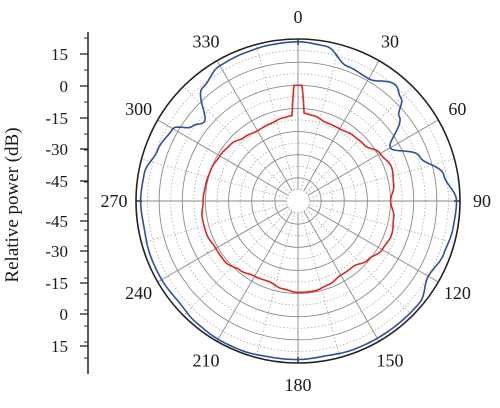 The height and width of the screenshot is (408, 500). What do you see at coordinates (56, 149) in the screenshot?
I see `y-tick-label-upper-3: -30` at bounding box center [56, 149].